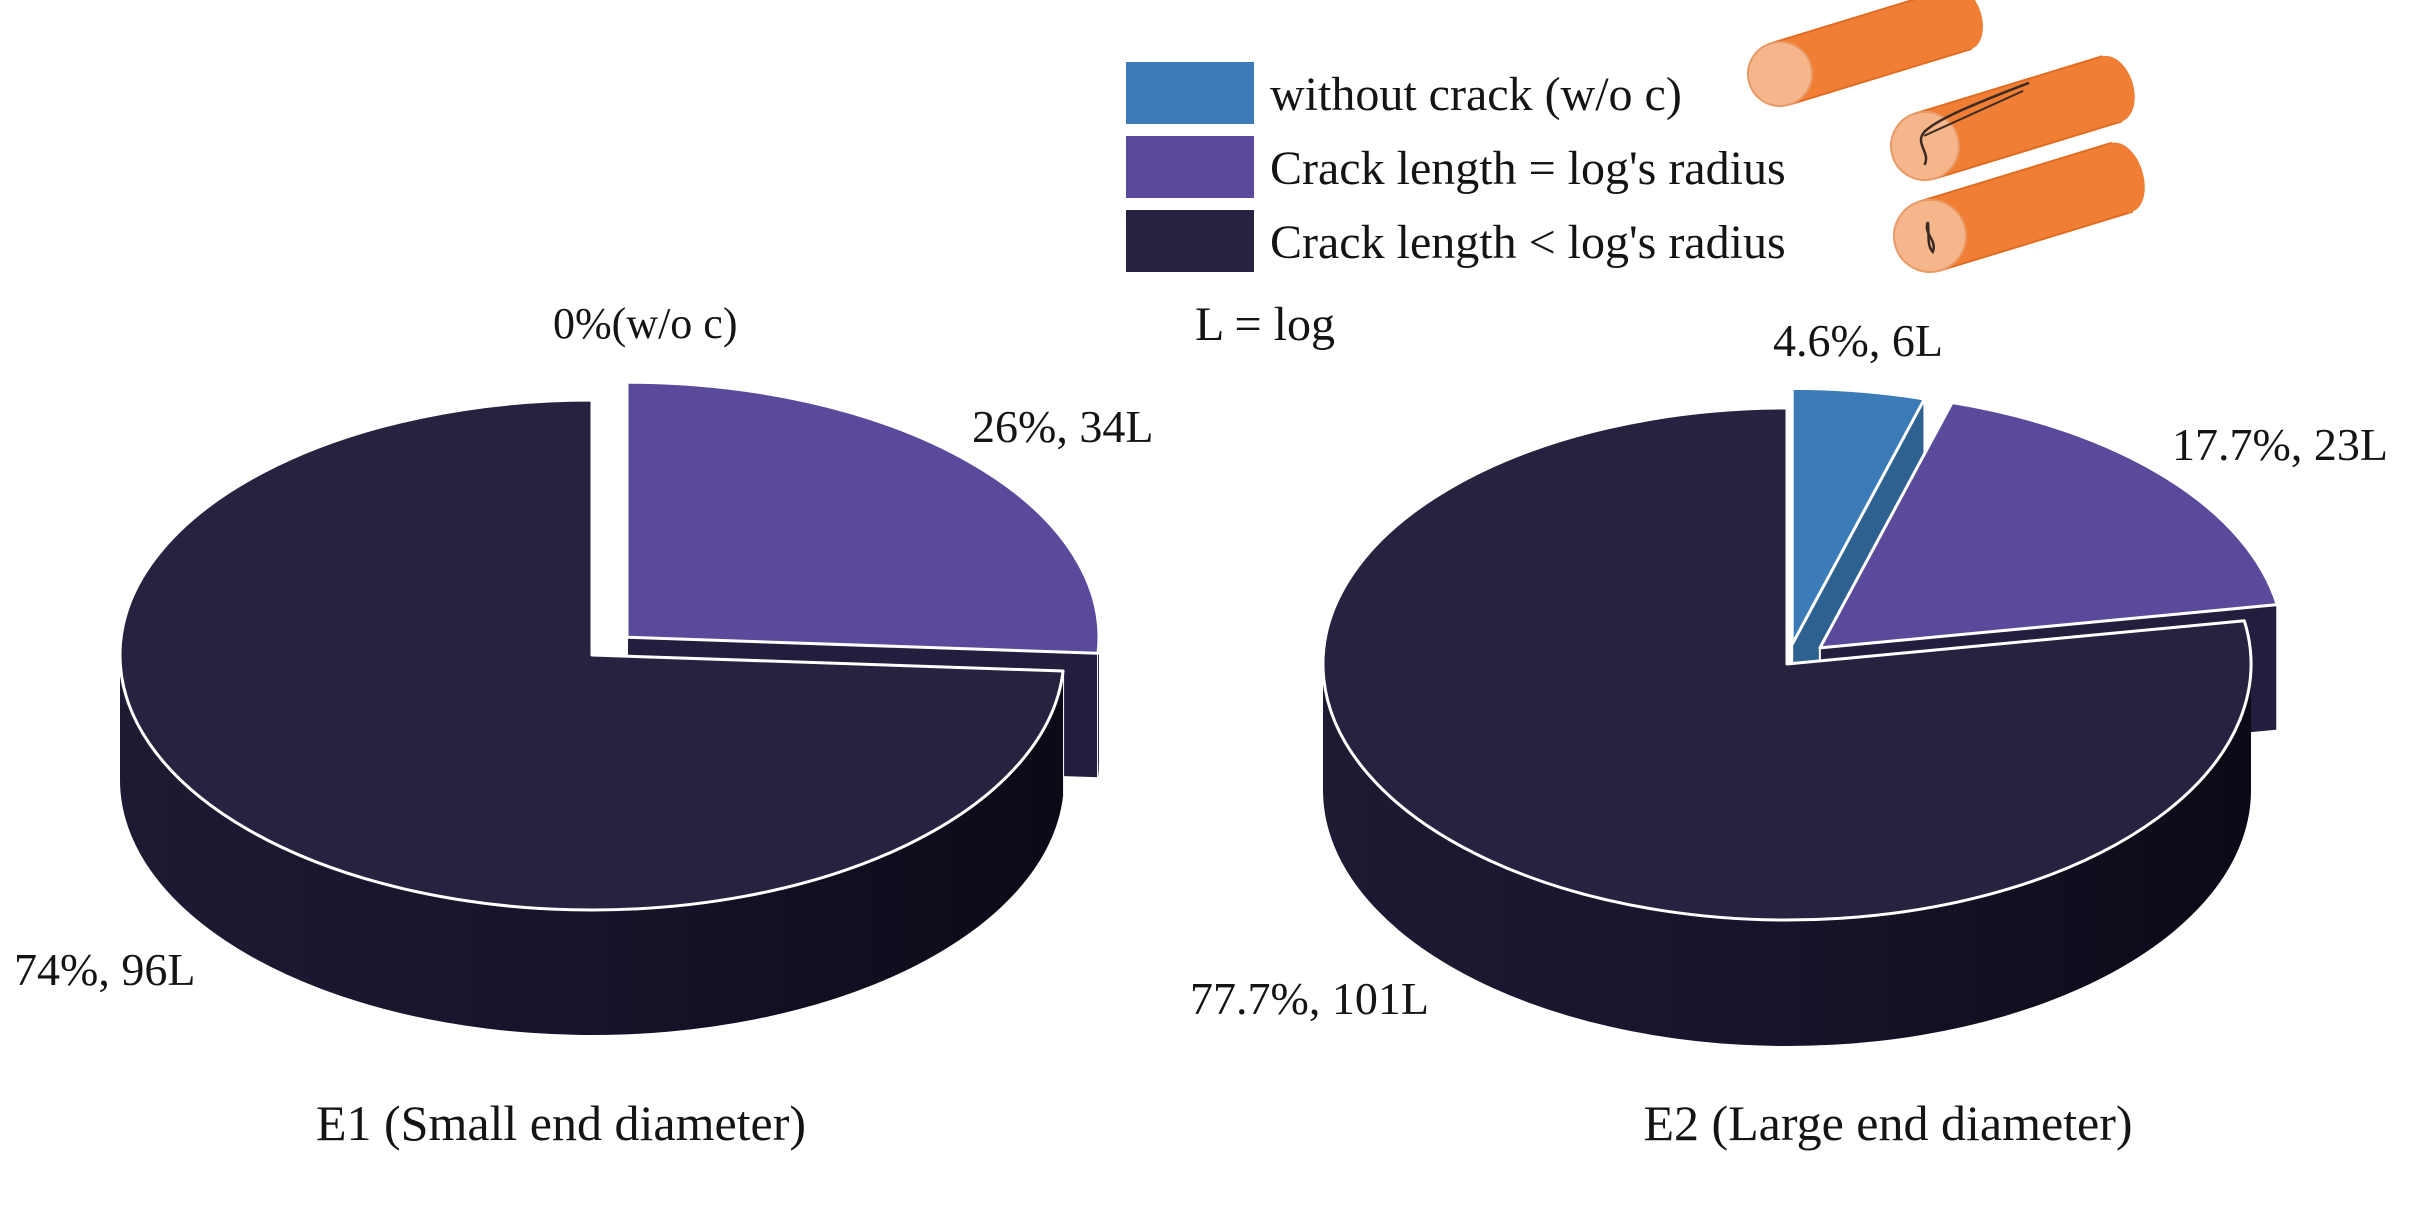 This screenshot has height=1208, width=2430. Describe the element at coordinates (1190, 93) in the screenshot. I see `legend-swatch-no-crack` at that location.